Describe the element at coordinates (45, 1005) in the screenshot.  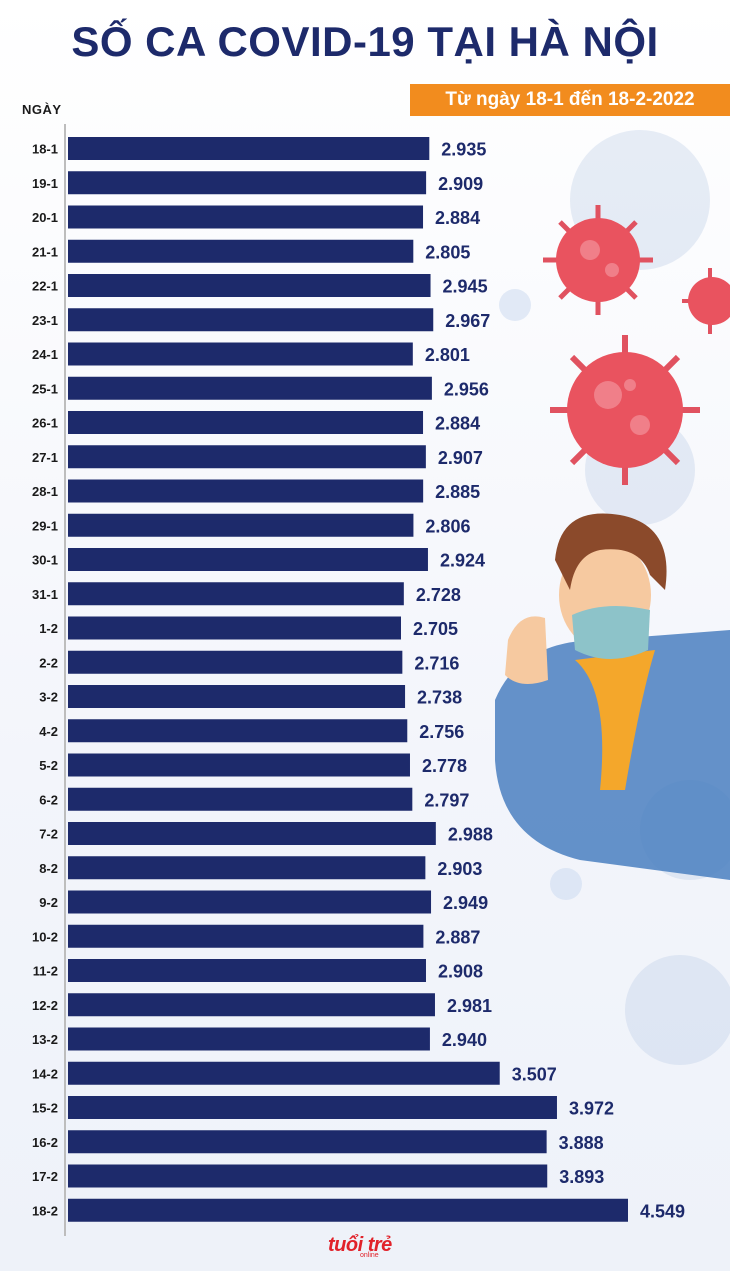
I see `category-label: 12-2` at that location.